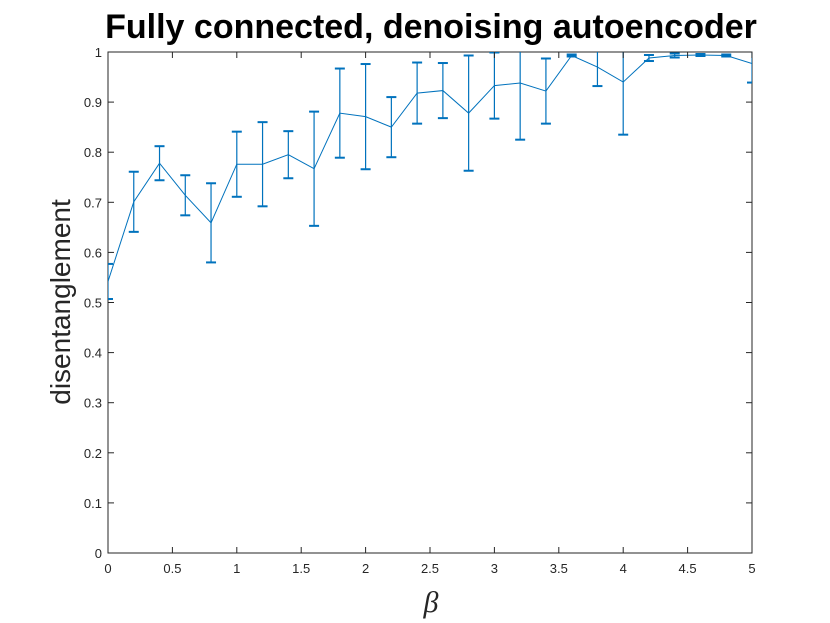 Image resolution: width=830 pixels, height=623 pixels. Describe the element at coordinates (431, 27) in the screenshot. I see `chart-title: Fully connected, denoising autoencoder` at that location.